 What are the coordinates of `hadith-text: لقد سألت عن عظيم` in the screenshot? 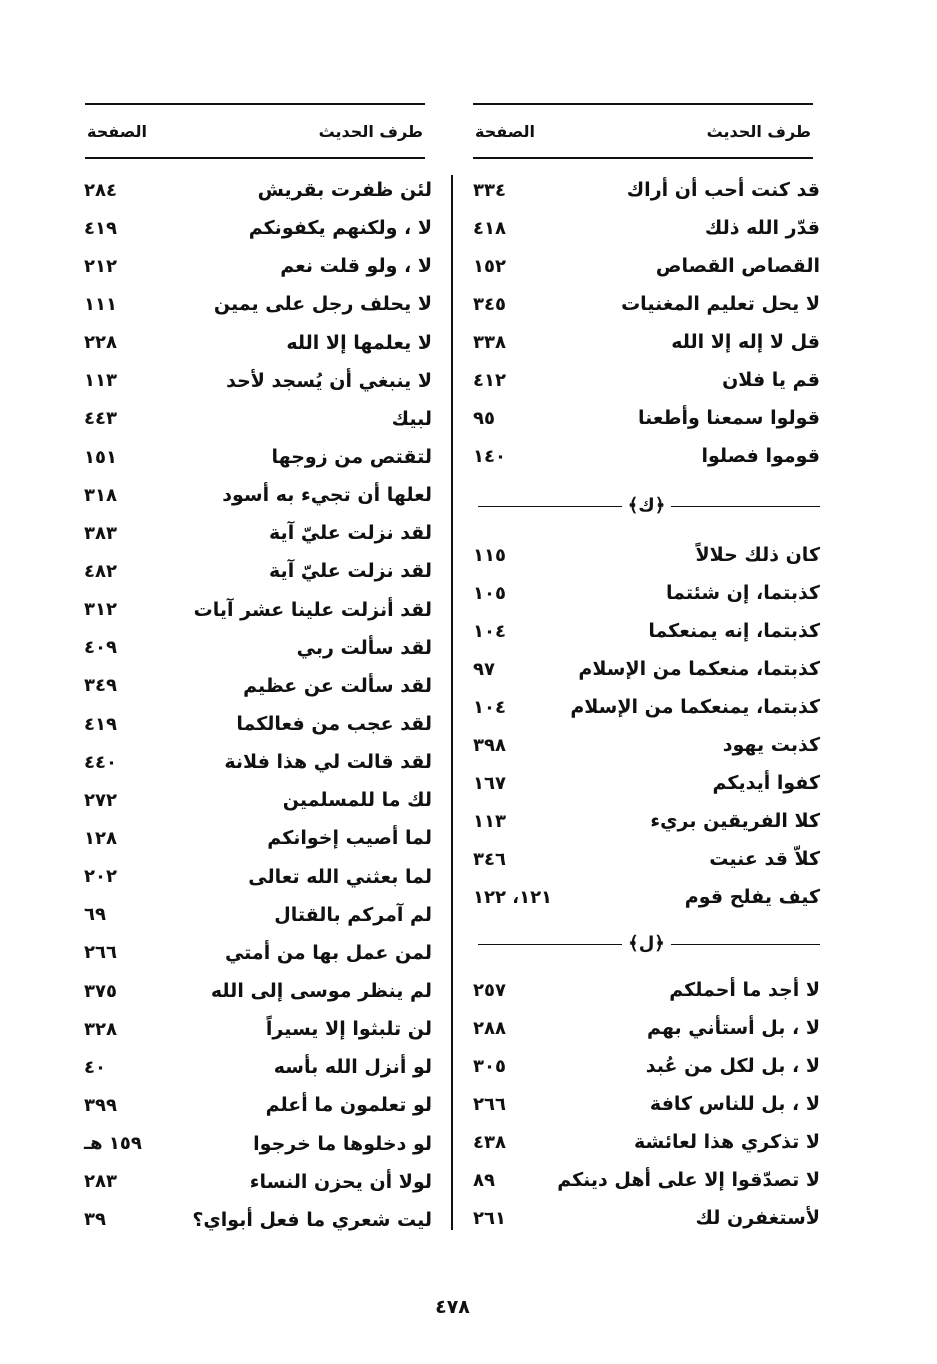 It's located at (337, 685).